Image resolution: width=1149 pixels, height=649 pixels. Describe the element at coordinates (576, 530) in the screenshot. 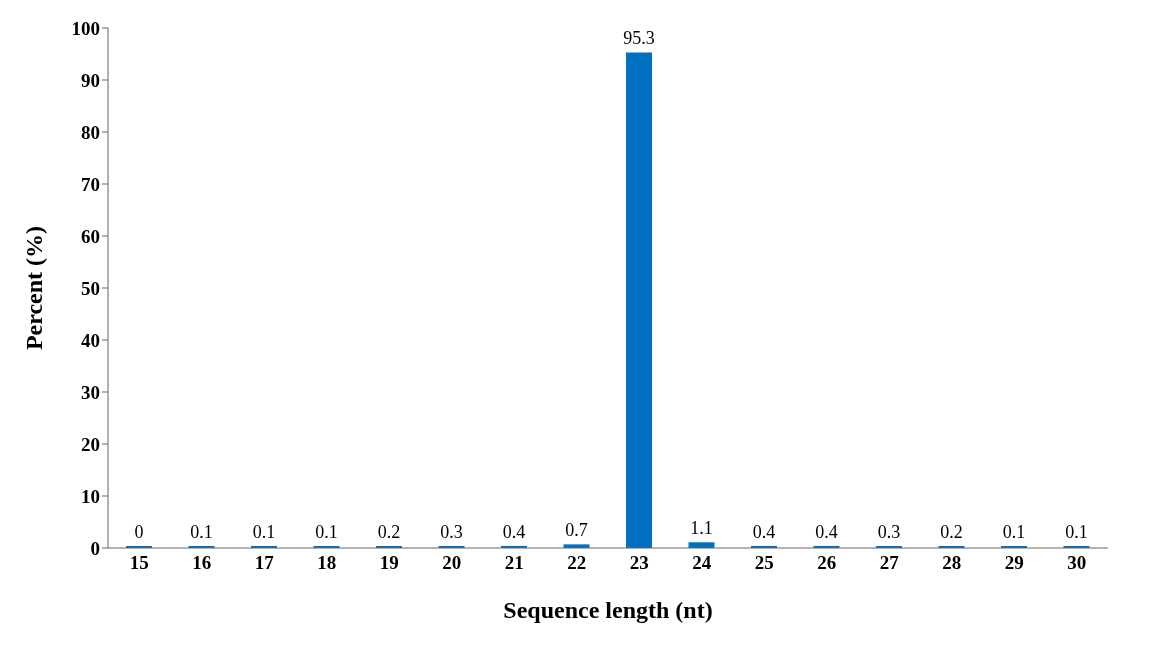

I see `data-label: 0.7` at that location.